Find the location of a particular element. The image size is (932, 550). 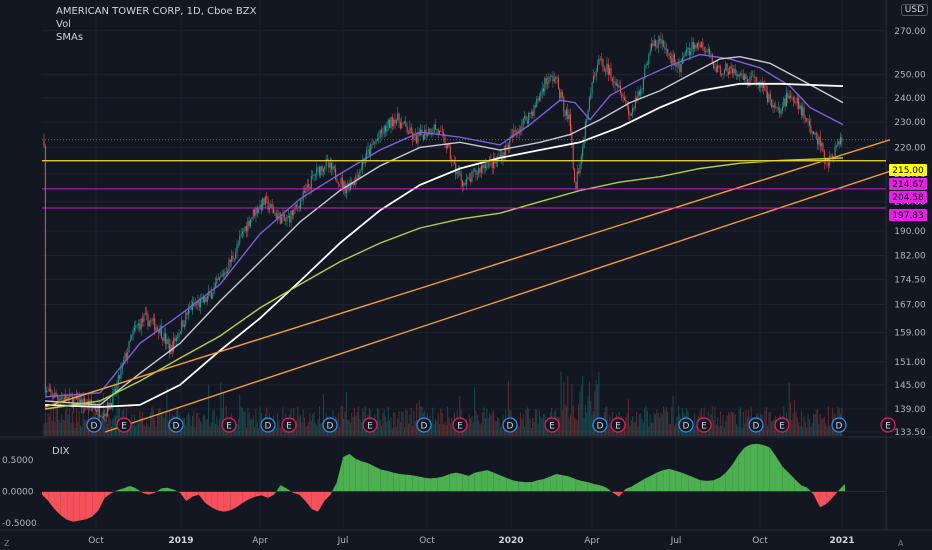

volume-bars is located at coordinates (443, 403).